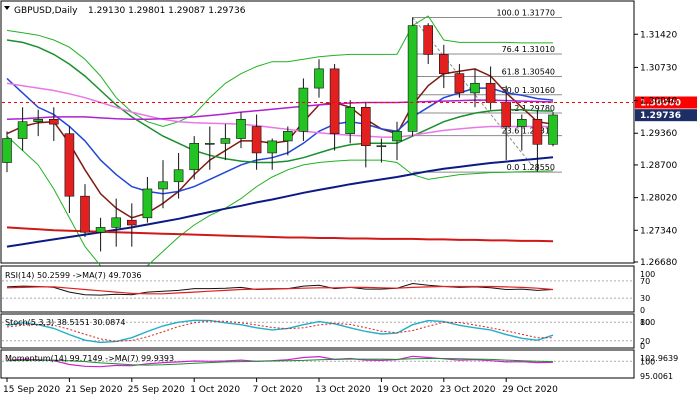  What do you see at coordinates (645, 281) in the screenshot?
I see `rsi-tick-label-1: 70` at bounding box center [645, 281].